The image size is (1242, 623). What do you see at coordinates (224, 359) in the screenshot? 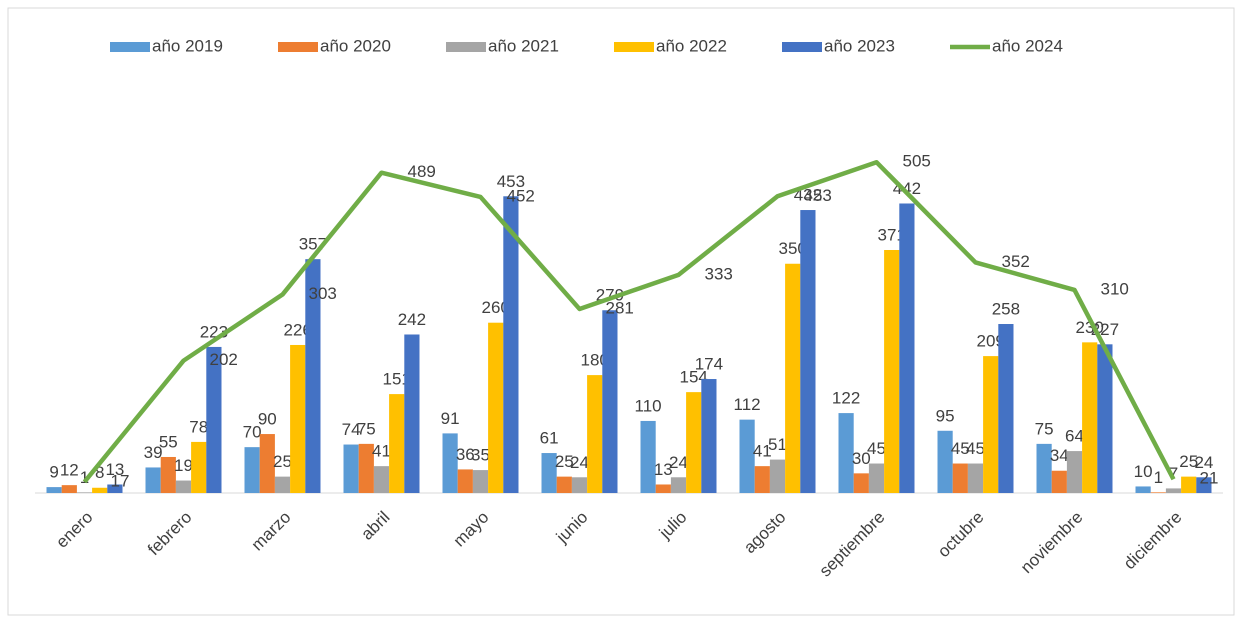
I see `data-label: 202` at bounding box center [224, 359].